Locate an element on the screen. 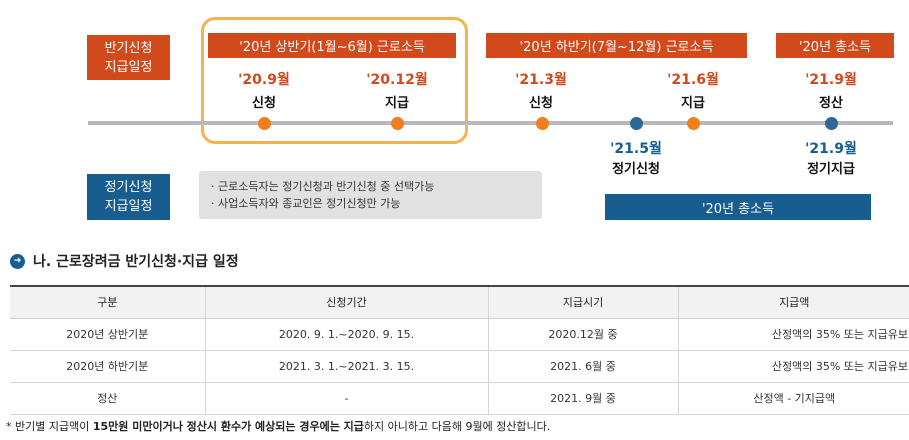 This screenshot has width=909, height=440. event-date: '20.12월 is located at coordinates (397, 80).